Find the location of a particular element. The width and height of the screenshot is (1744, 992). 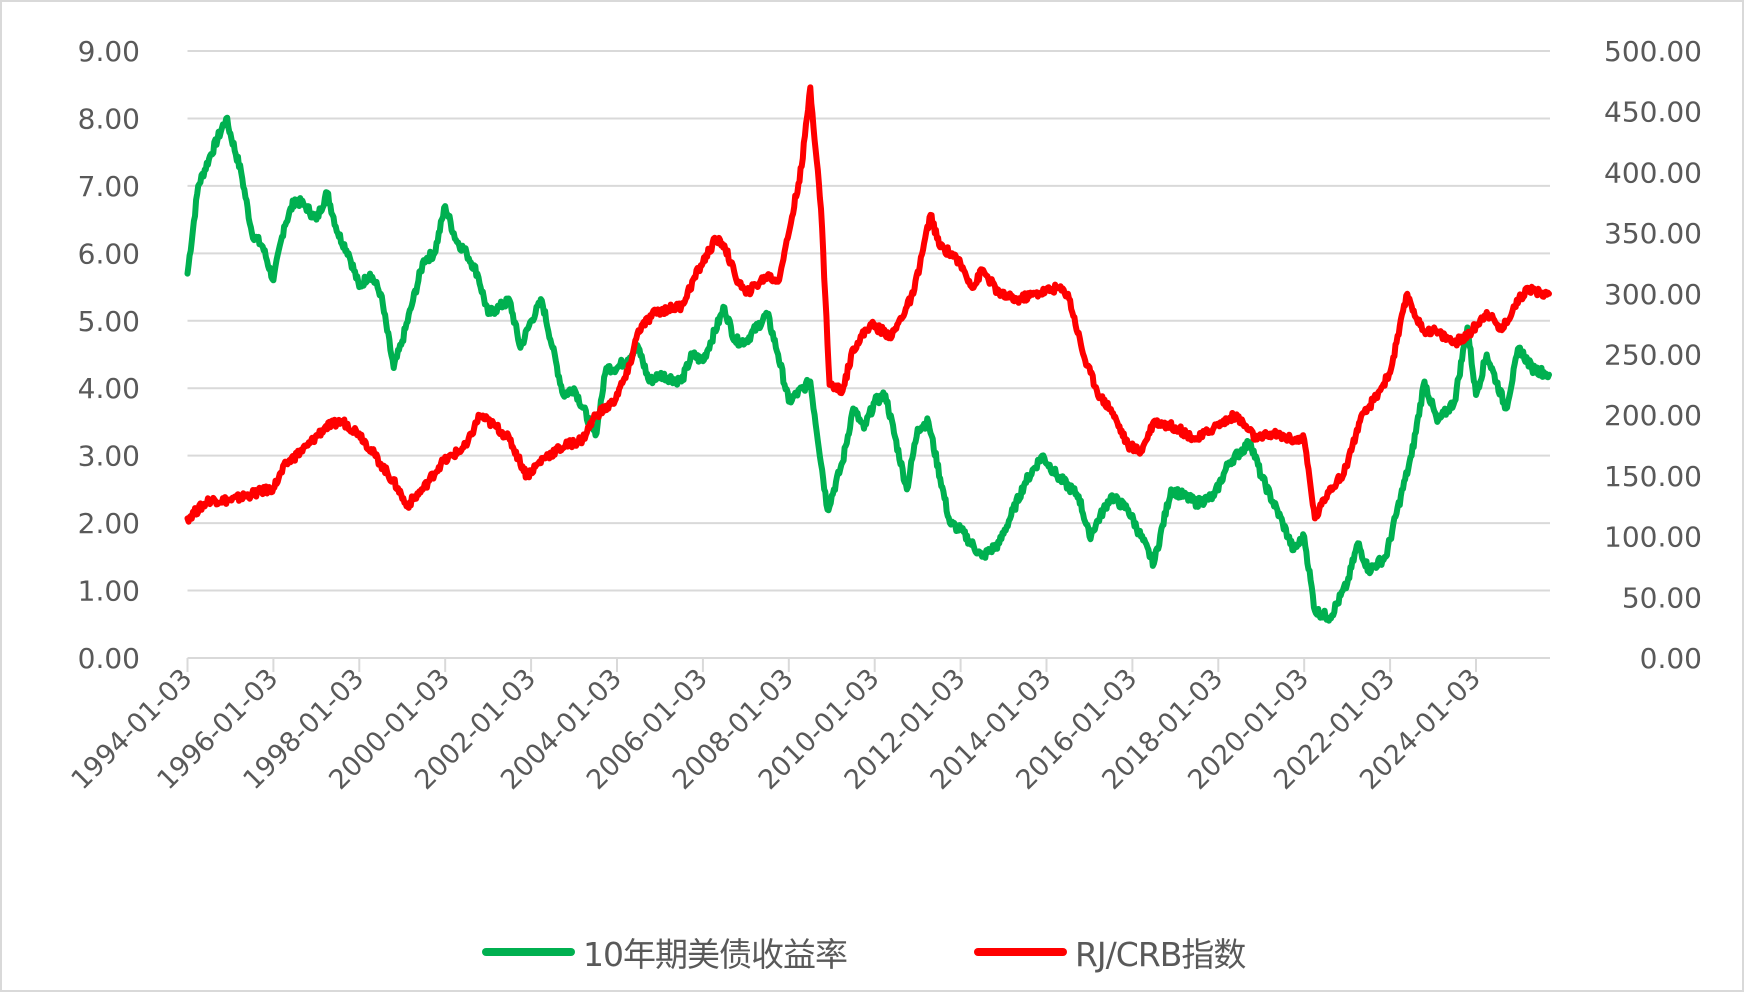

y-left-tick-label: 6.00 is located at coordinates (109, 253).